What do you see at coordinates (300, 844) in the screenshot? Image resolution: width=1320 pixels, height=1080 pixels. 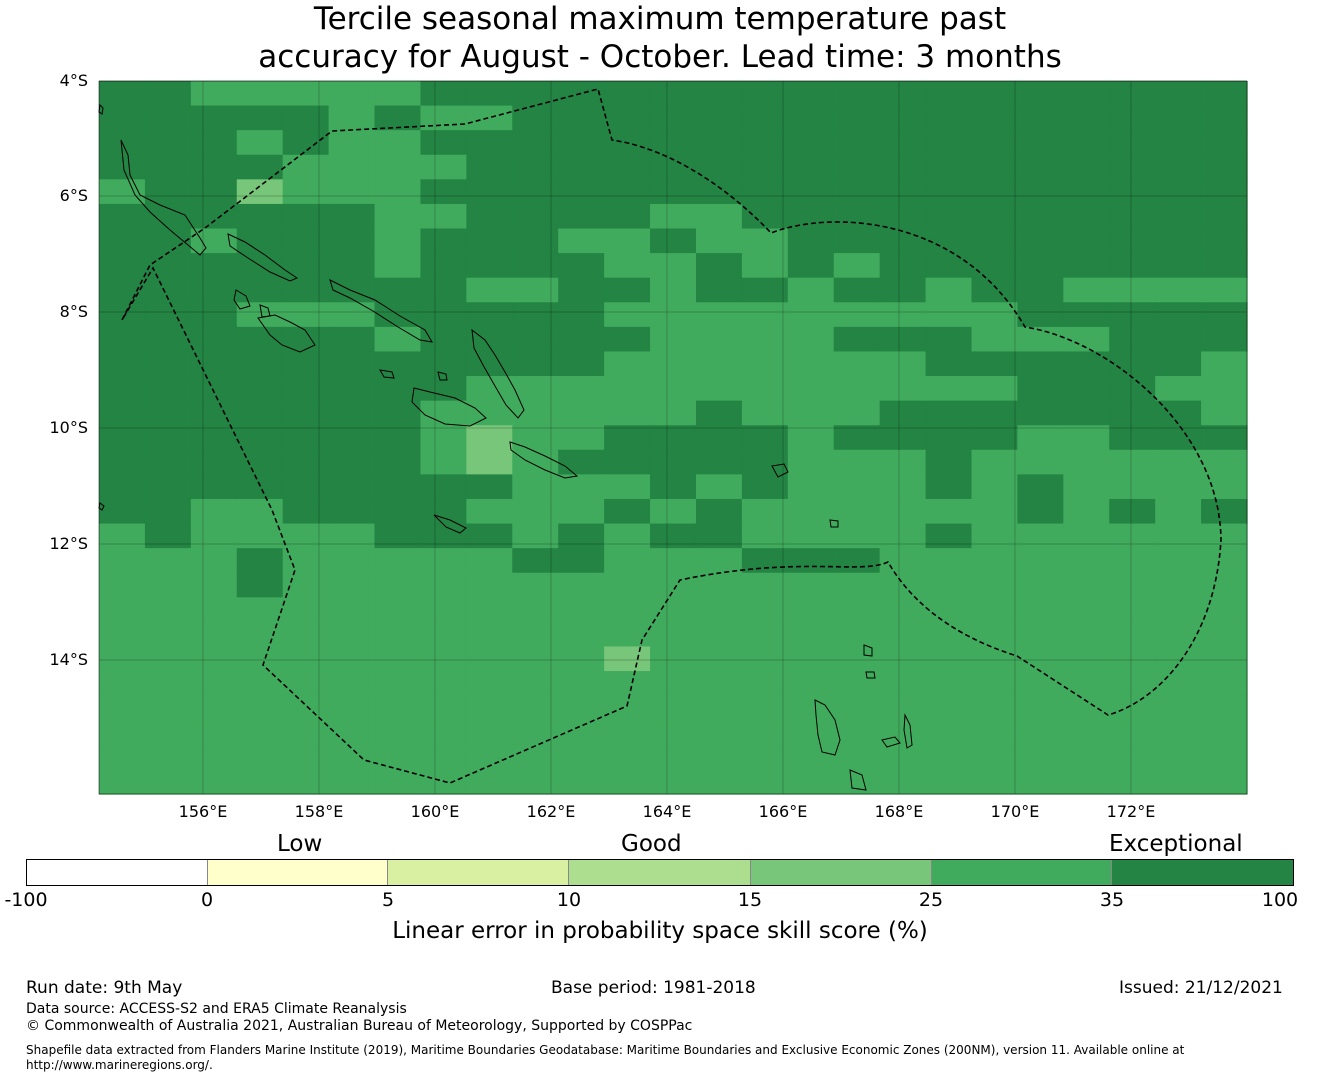 I see `category-label-low: Low` at bounding box center [300, 844].